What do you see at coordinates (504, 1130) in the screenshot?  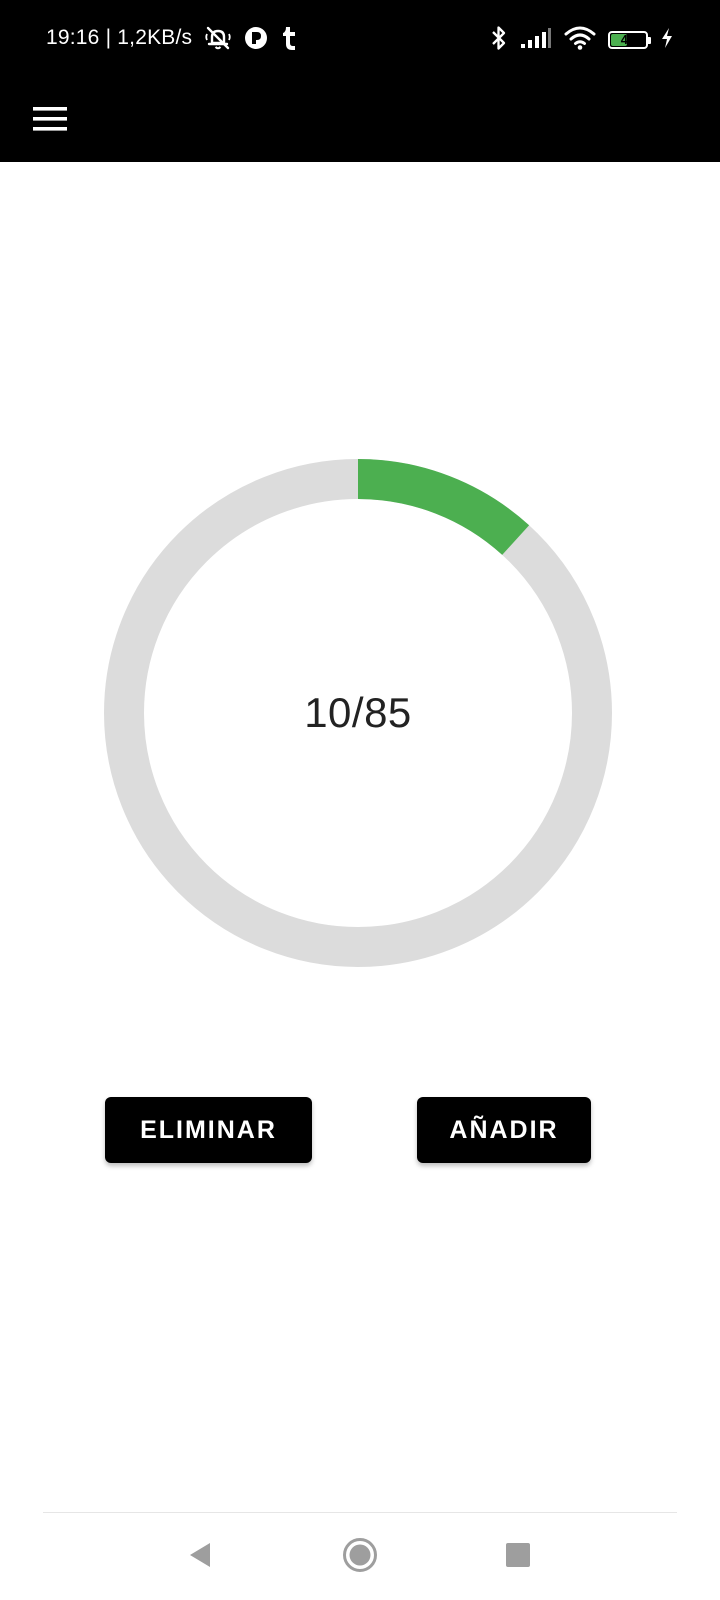 I see `add-button: AÑADIR` at bounding box center [504, 1130].